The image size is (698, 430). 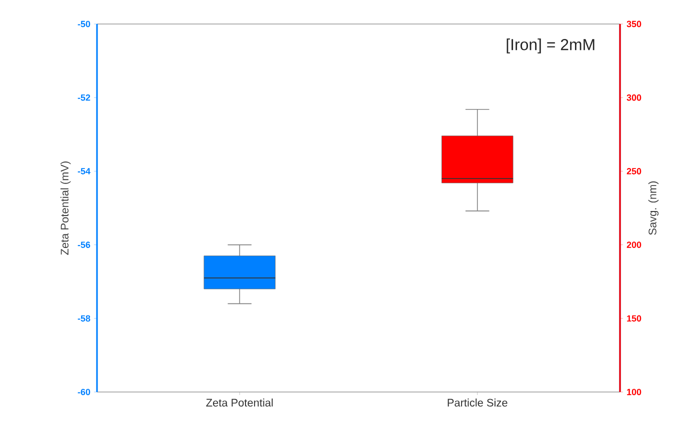 I want to click on y2-tick-label: 350, so click(x=634, y=24).